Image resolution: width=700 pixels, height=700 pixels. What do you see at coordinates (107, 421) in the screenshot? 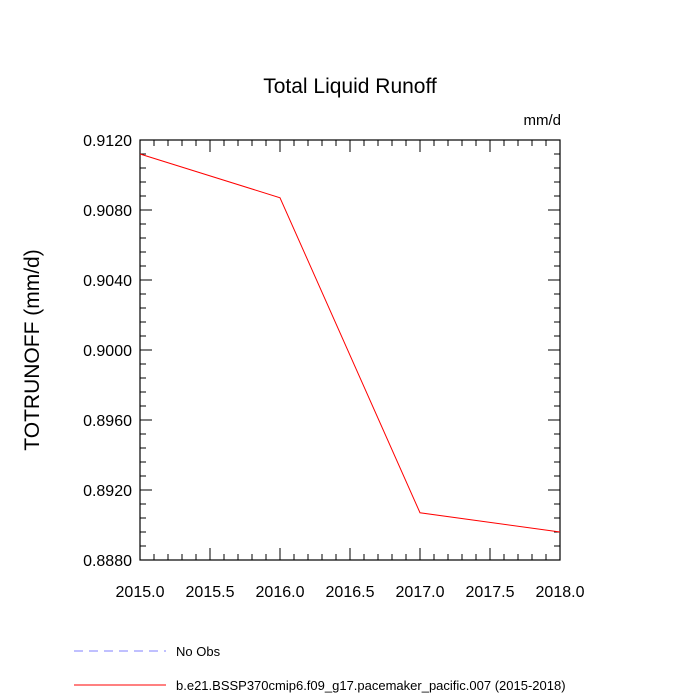
I see `y-tick-label: 0.8960` at bounding box center [107, 421].